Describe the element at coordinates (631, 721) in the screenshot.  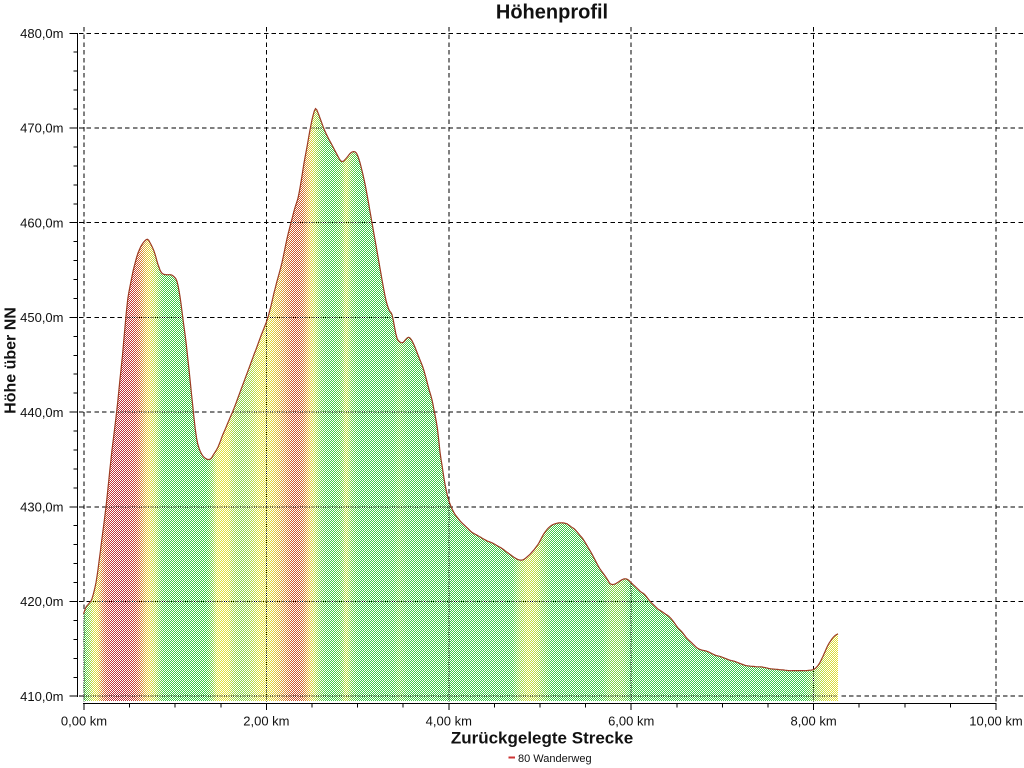
I see `svg-text: 6,00 km` at that location.